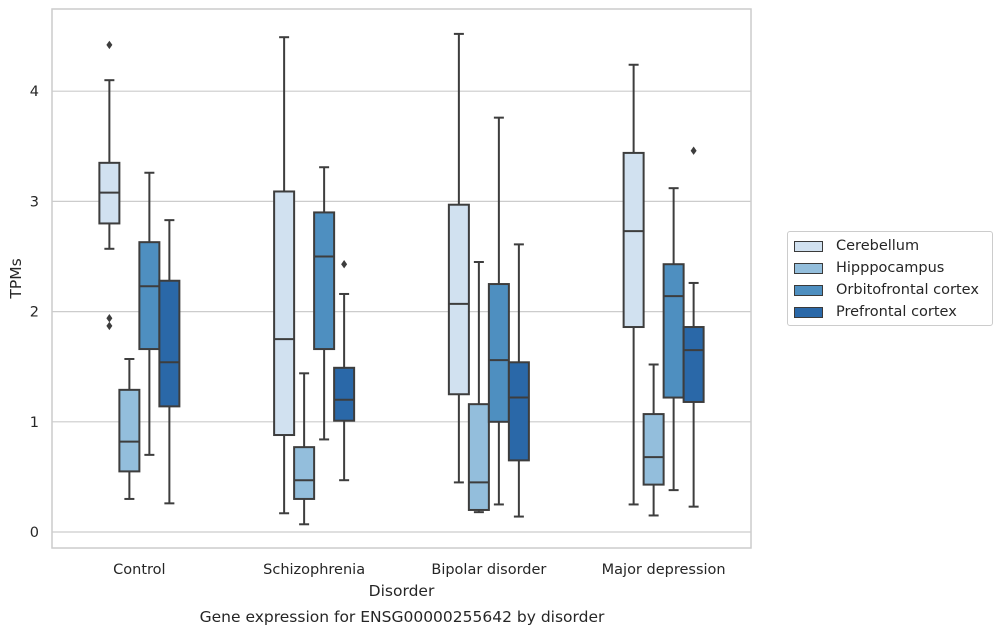 The image size is (1003, 634). Describe the element at coordinates (402, 591) in the screenshot. I see `x-axis-label: Disorder` at that location.